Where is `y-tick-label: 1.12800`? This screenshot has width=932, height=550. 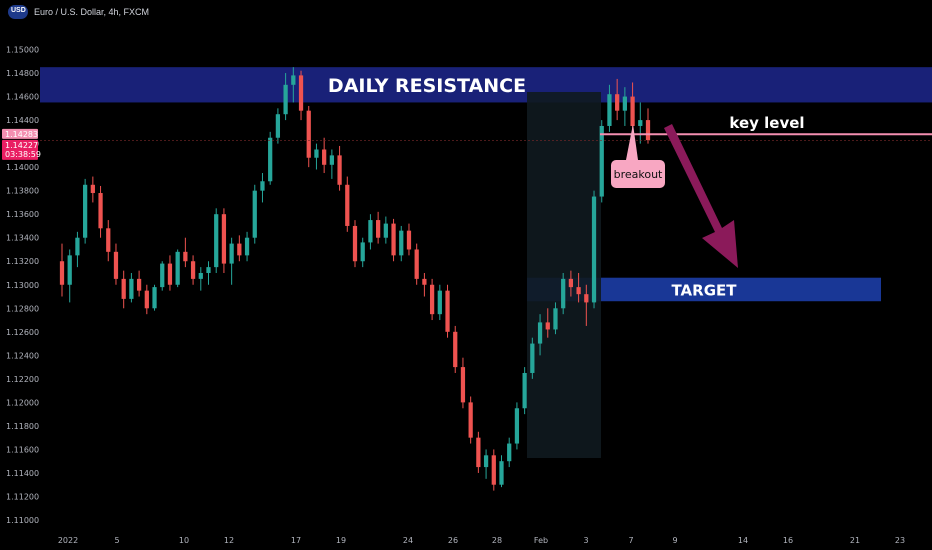 y-tick-label: 1.12800 is located at coordinates (22, 308).